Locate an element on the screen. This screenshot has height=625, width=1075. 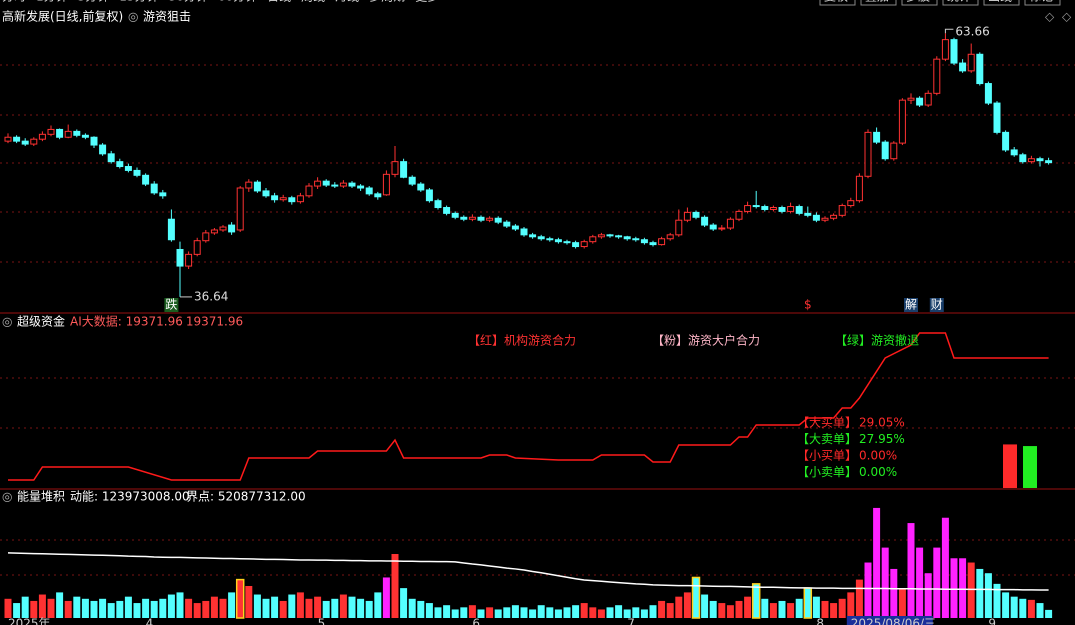
x-tick-label: 2025年 is located at coordinates (29, 621).